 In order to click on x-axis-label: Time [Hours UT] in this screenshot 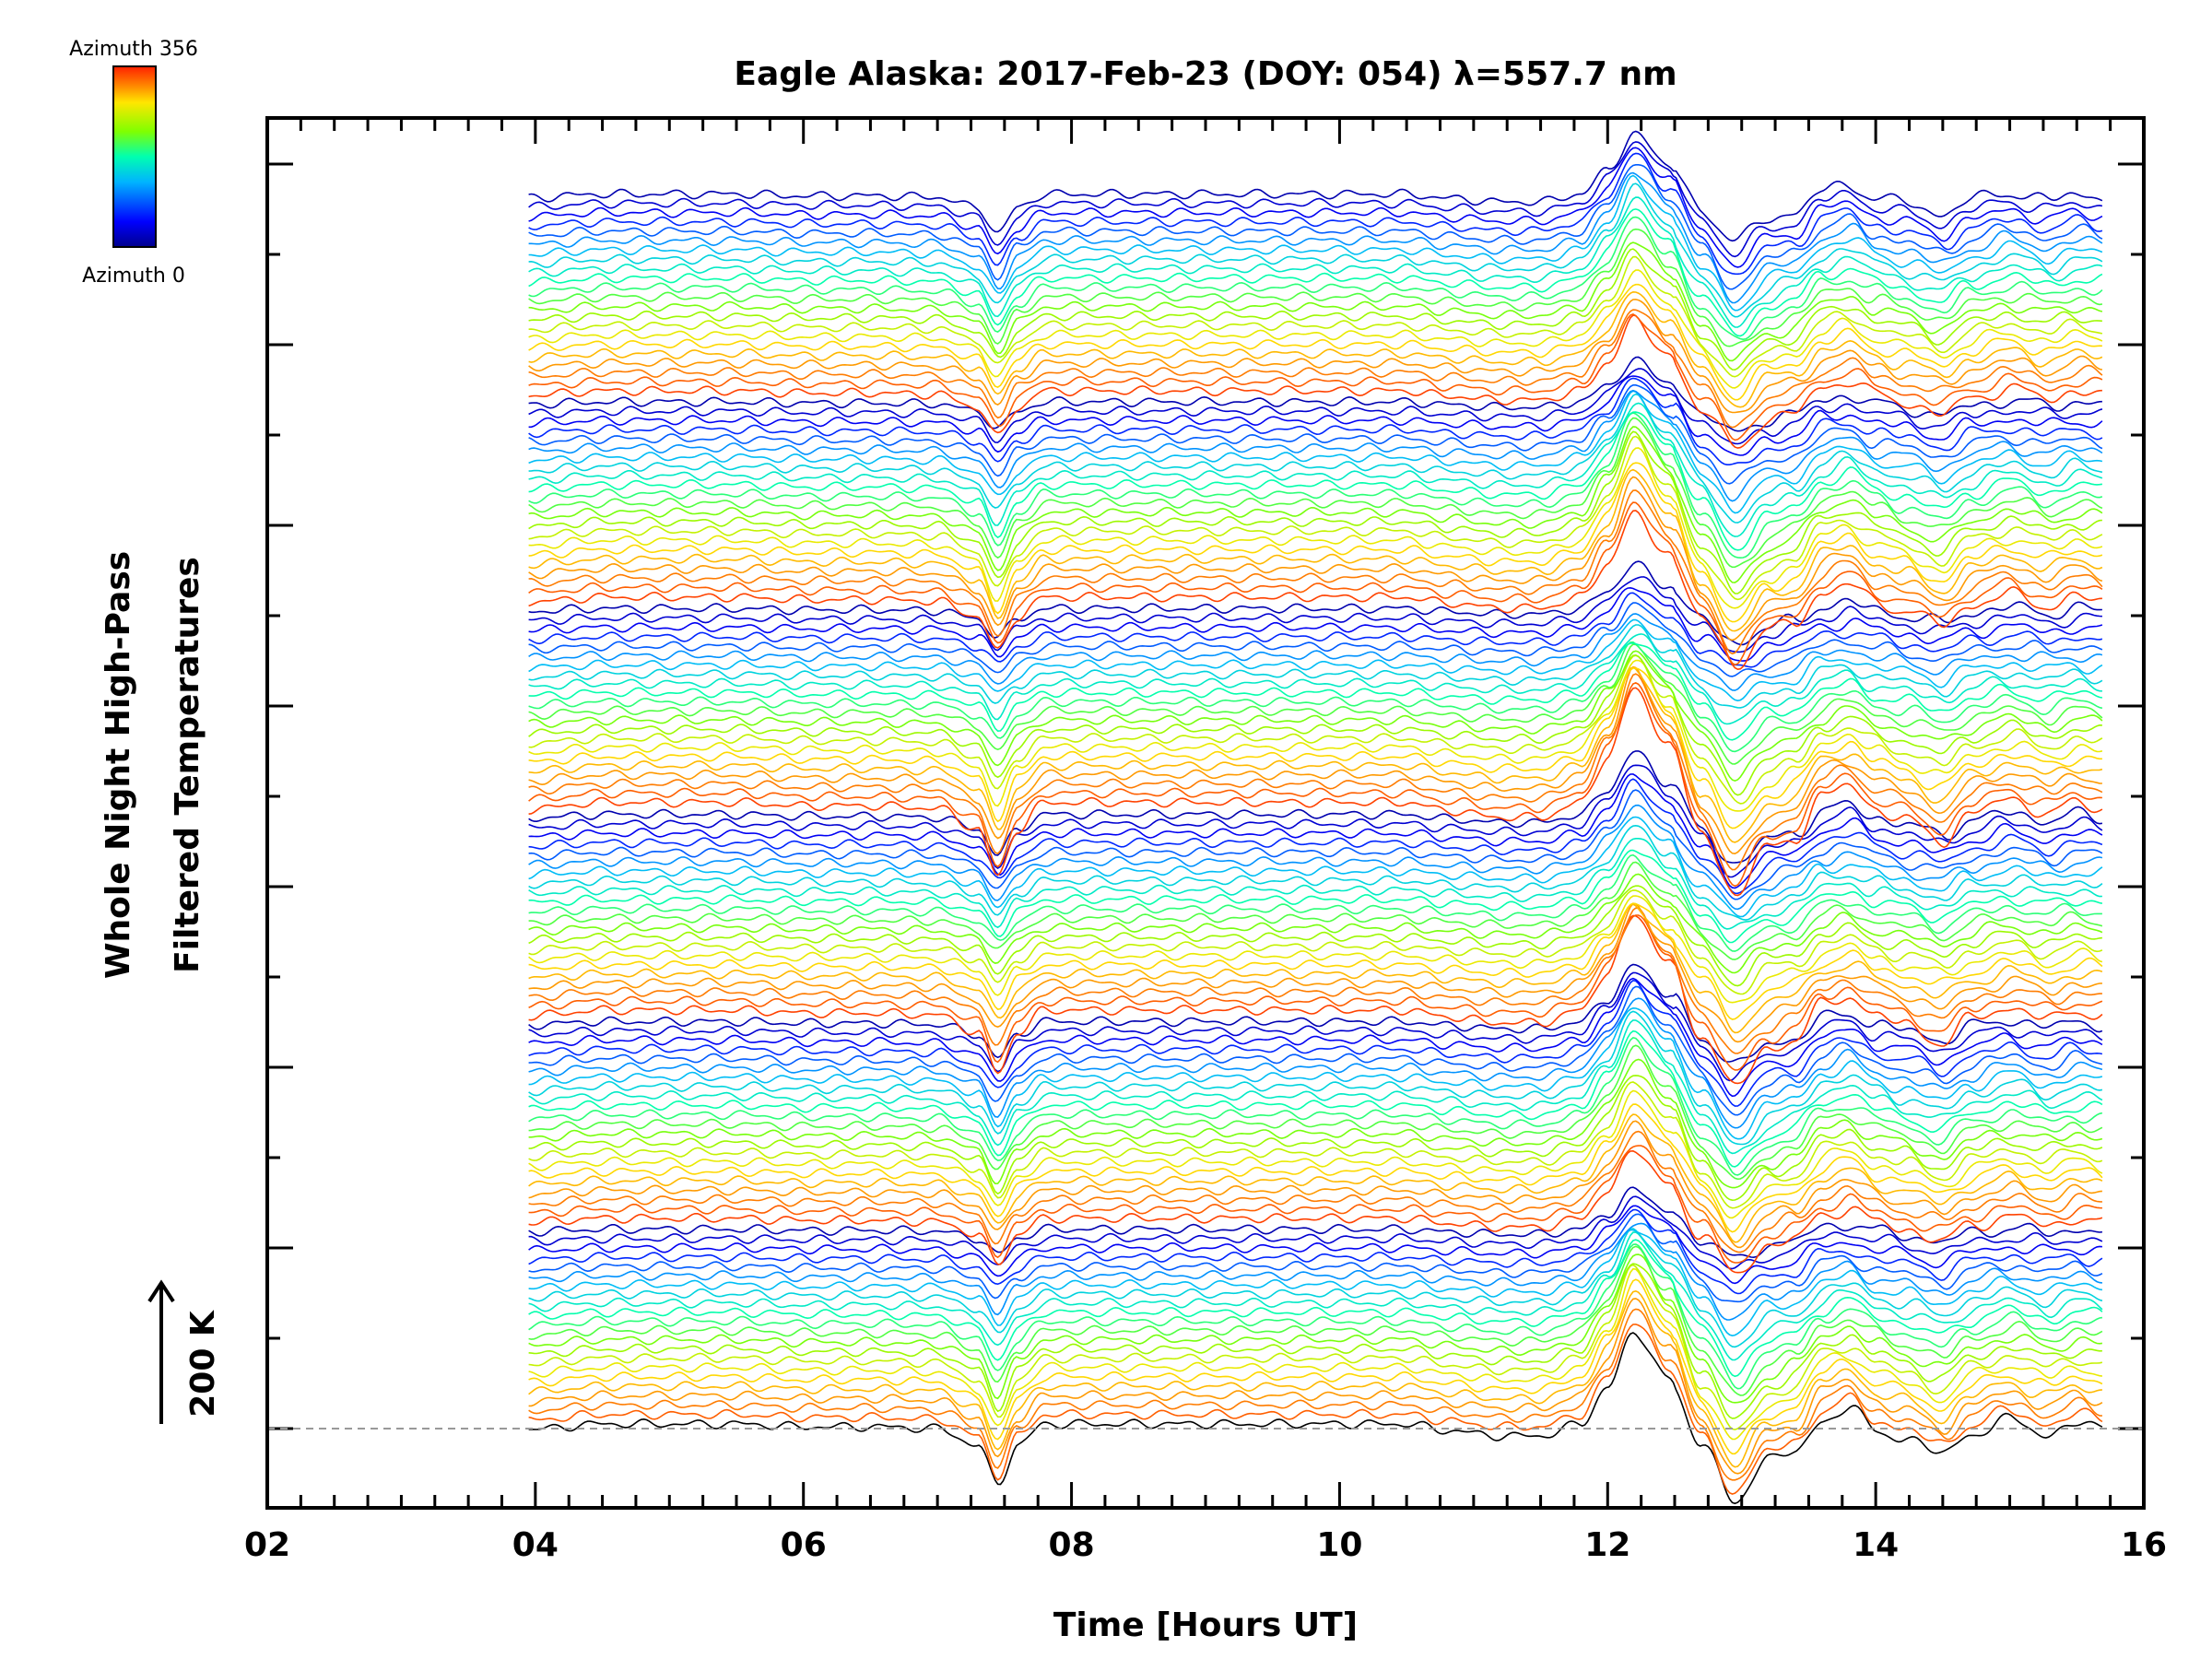, I will do `click(1205, 1625)`.